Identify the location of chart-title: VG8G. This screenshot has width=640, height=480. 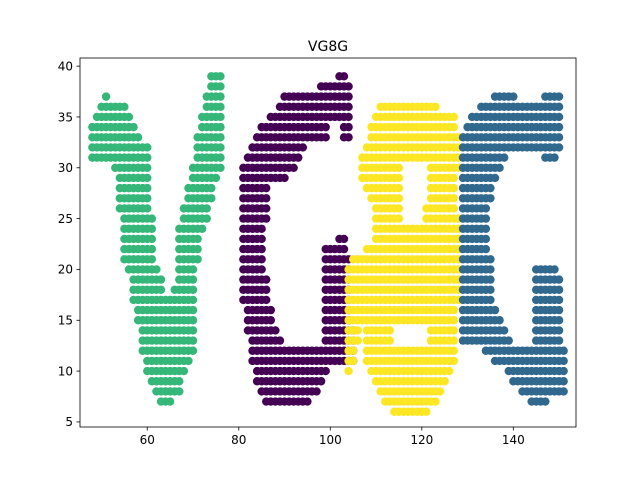
(328, 47).